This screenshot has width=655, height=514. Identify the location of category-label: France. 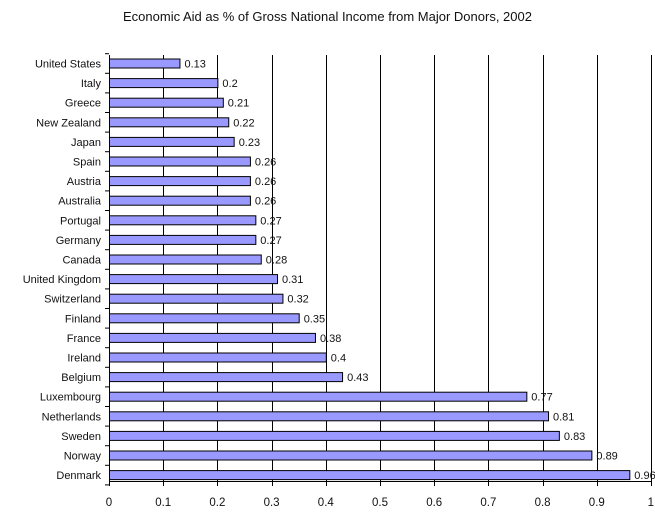
(84, 339).